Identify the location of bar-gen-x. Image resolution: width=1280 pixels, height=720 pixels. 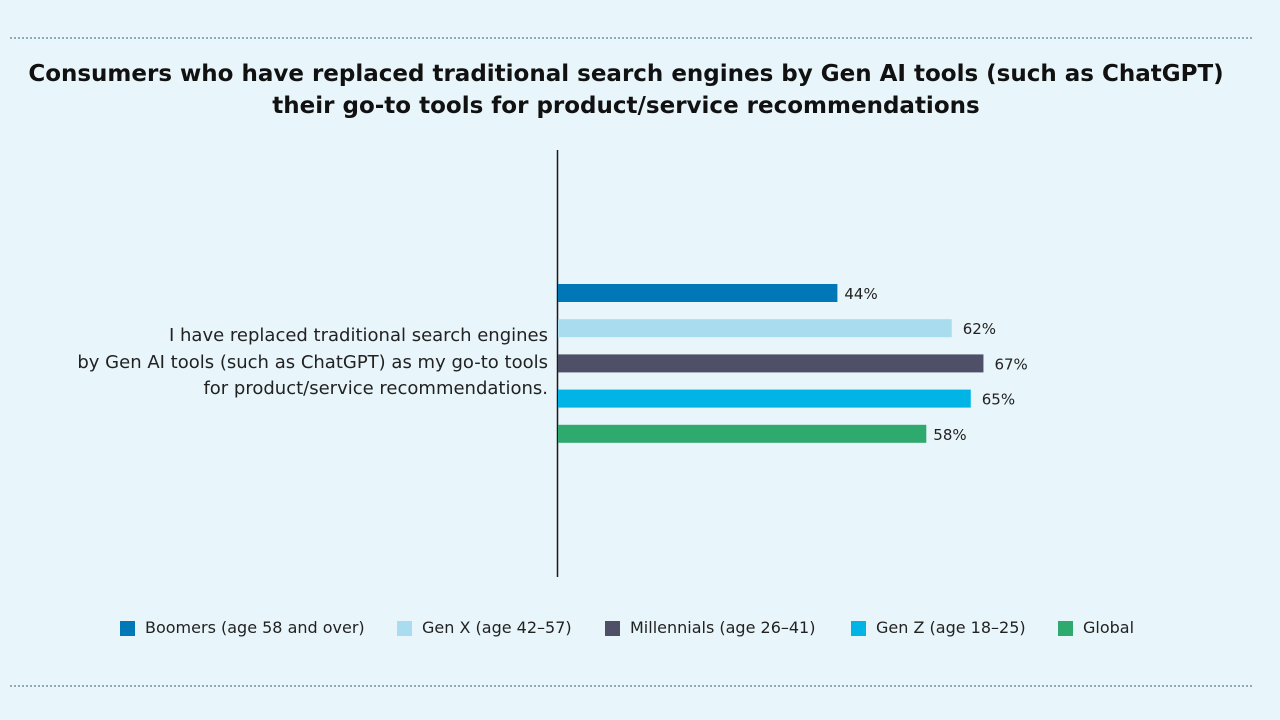
(755, 328).